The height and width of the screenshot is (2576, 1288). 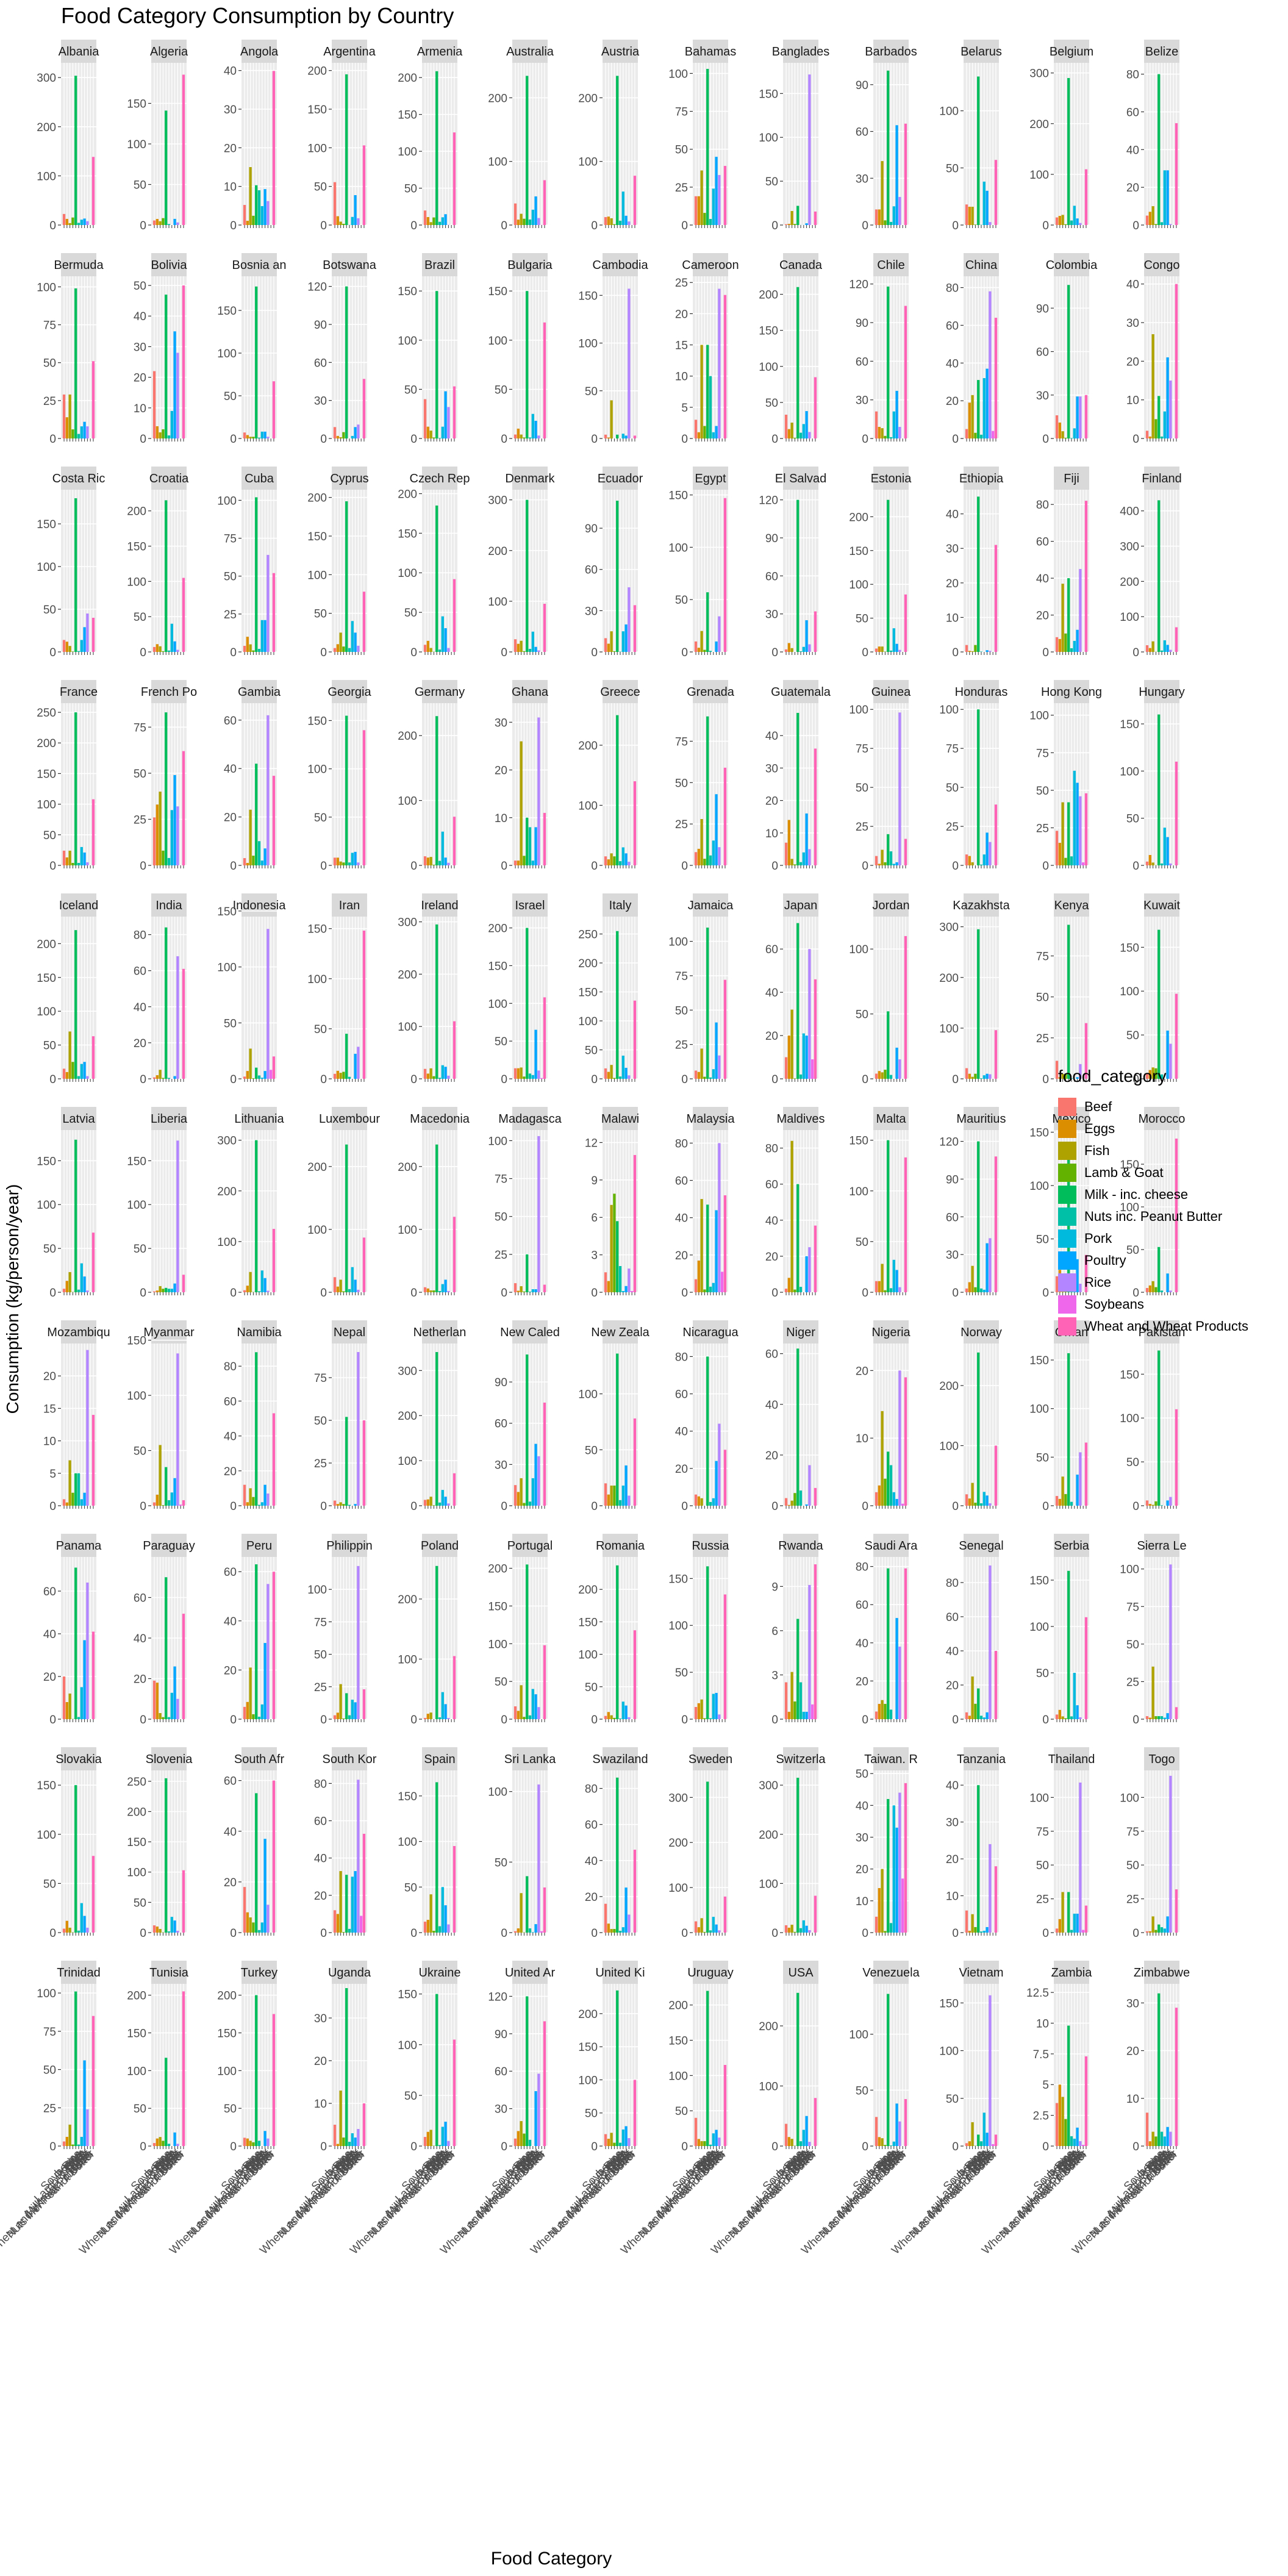 I want to click on y-tick-label: 3, so click(x=775, y=1675).